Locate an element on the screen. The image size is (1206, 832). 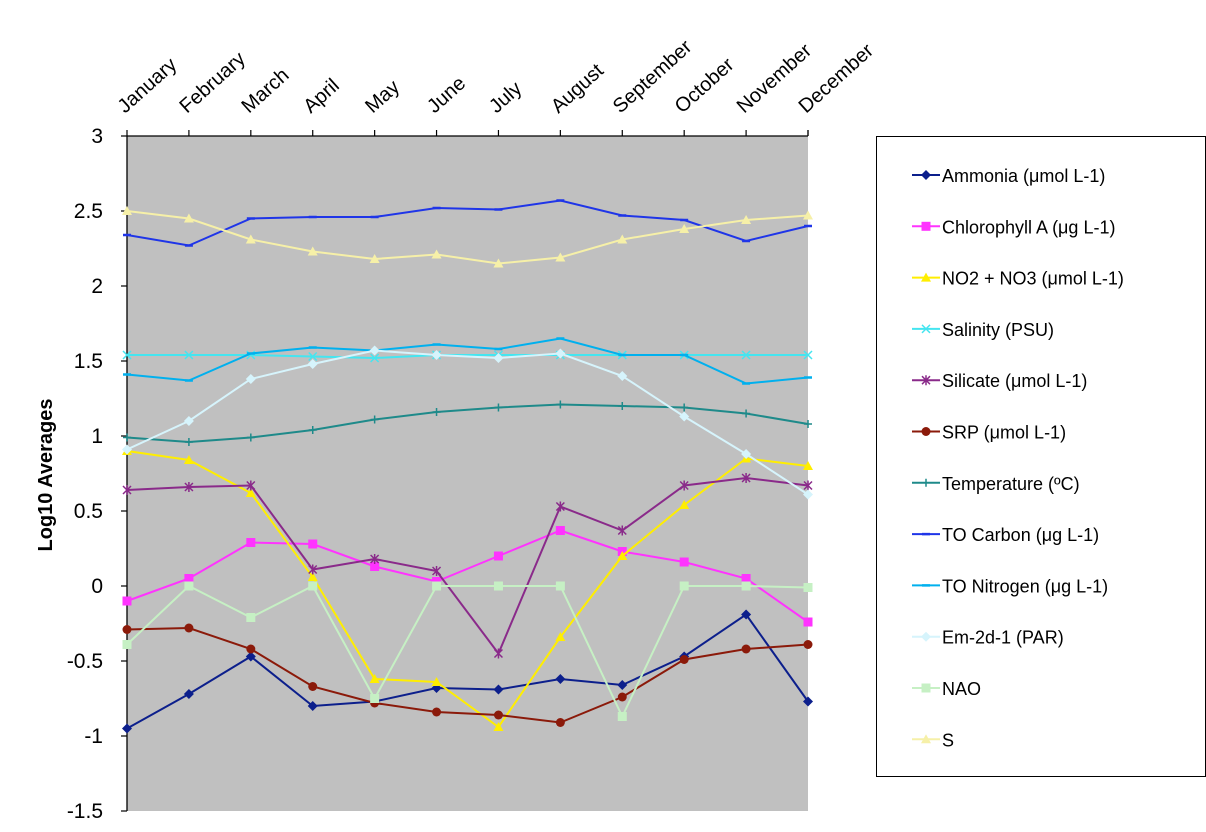
legend-label: Silicate (μmol L-1) is located at coordinates (1014, 381).